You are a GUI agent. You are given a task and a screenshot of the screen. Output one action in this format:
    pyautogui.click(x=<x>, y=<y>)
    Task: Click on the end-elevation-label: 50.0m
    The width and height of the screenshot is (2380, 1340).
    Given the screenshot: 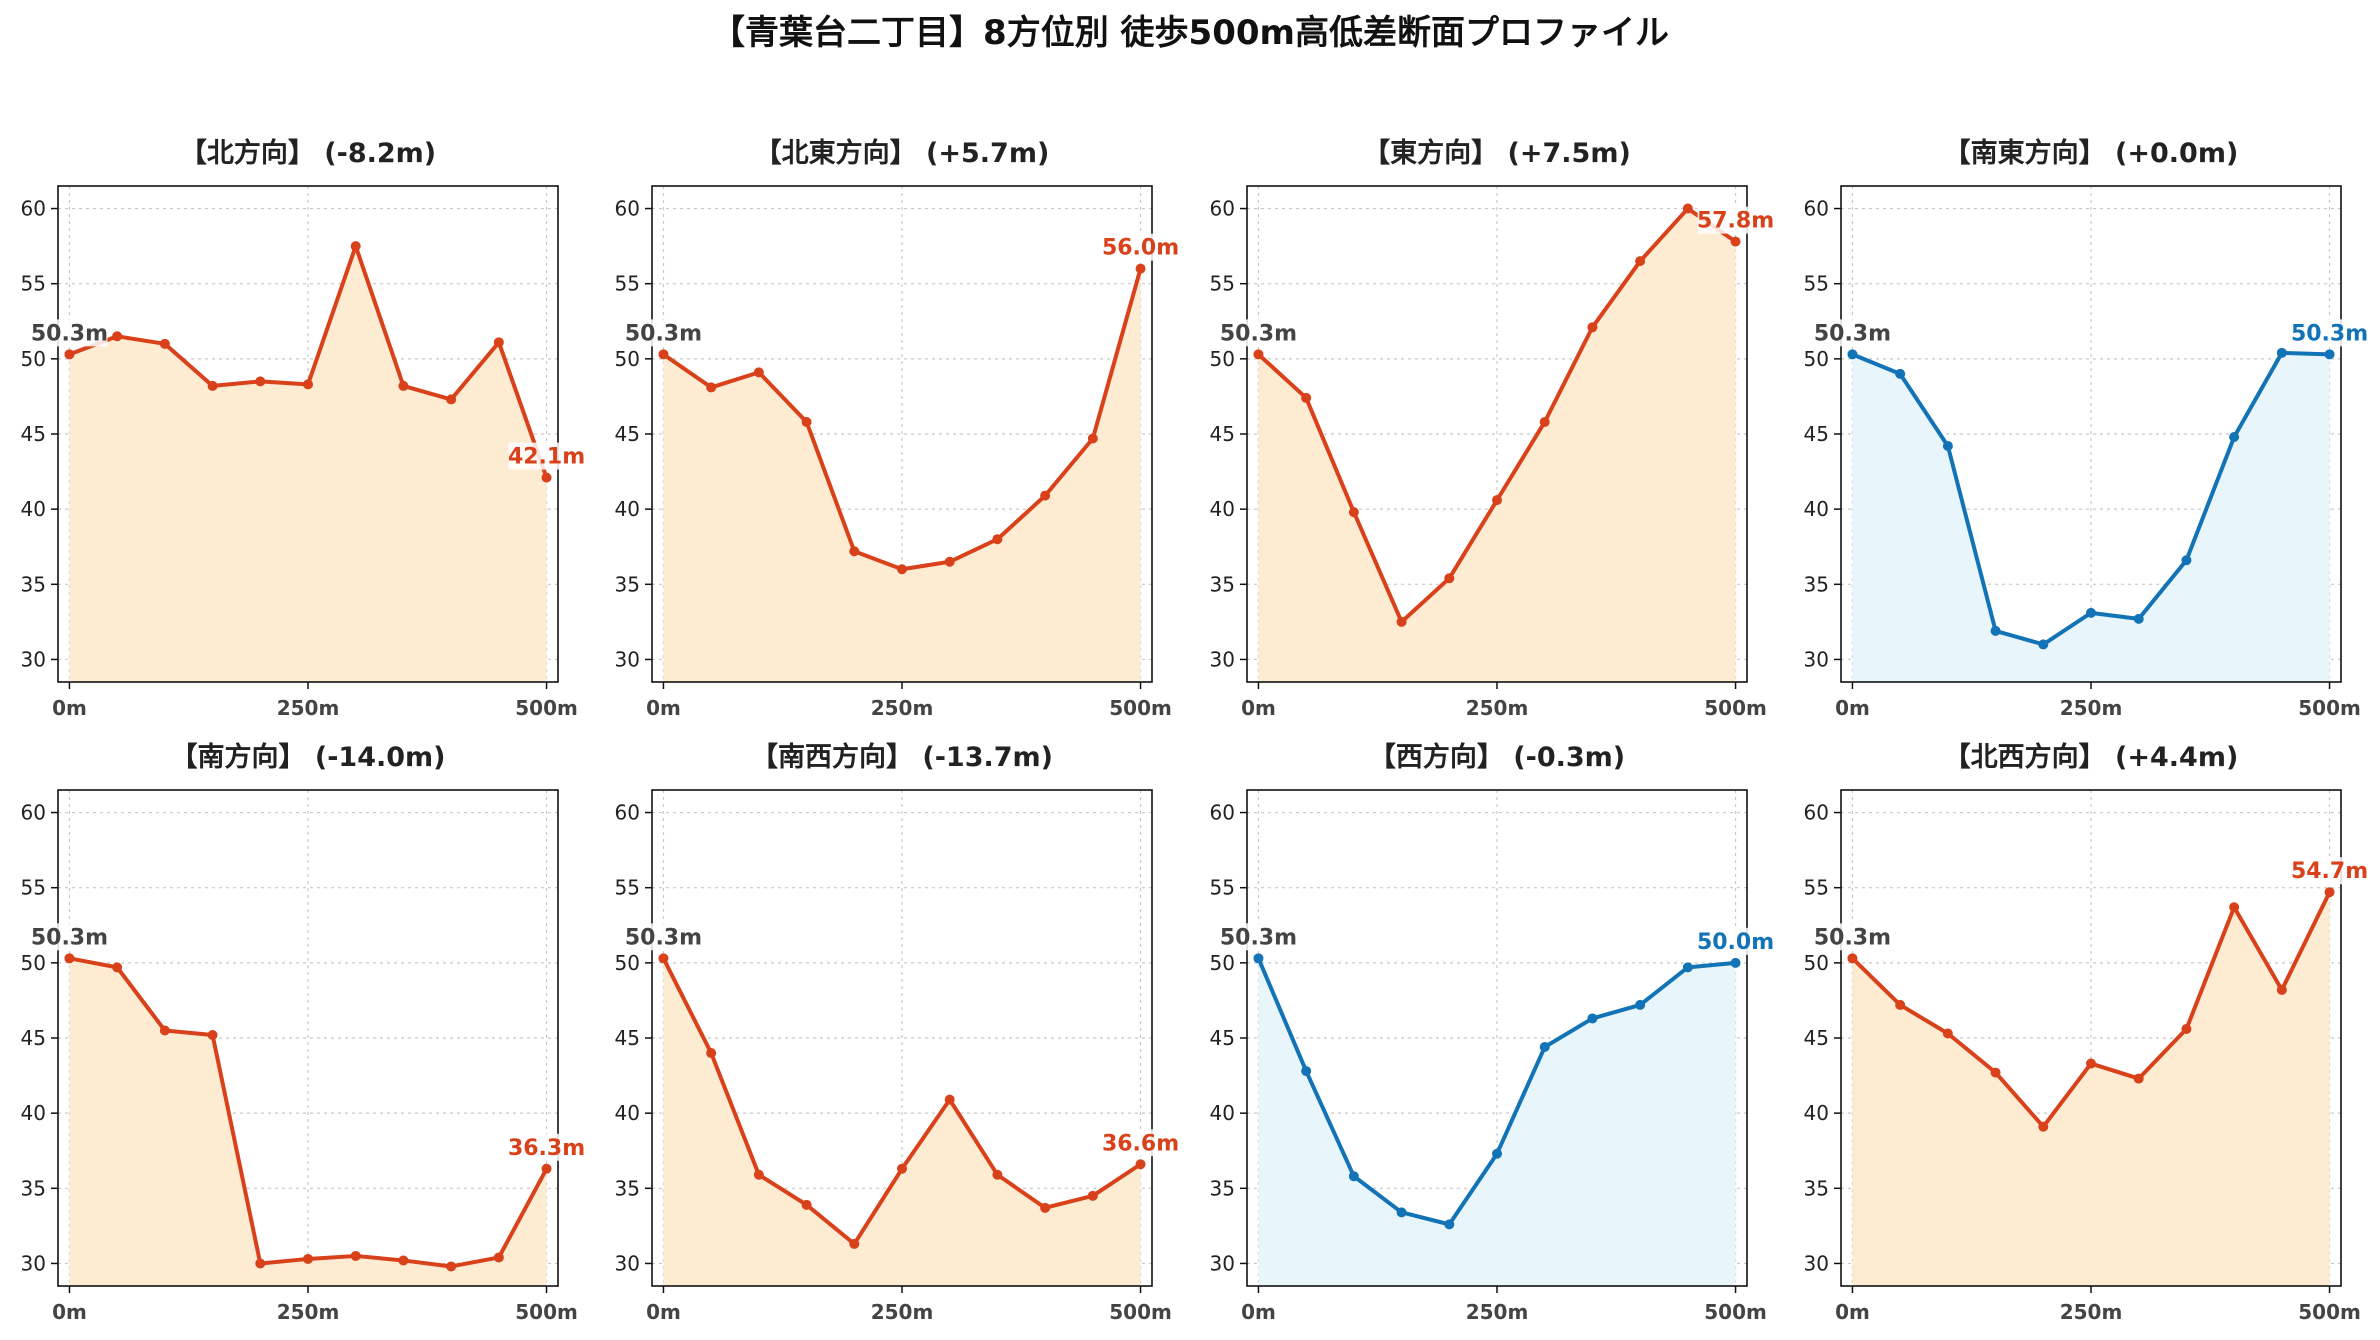 What is the action you would take?
    pyautogui.click(x=1735, y=942)
    